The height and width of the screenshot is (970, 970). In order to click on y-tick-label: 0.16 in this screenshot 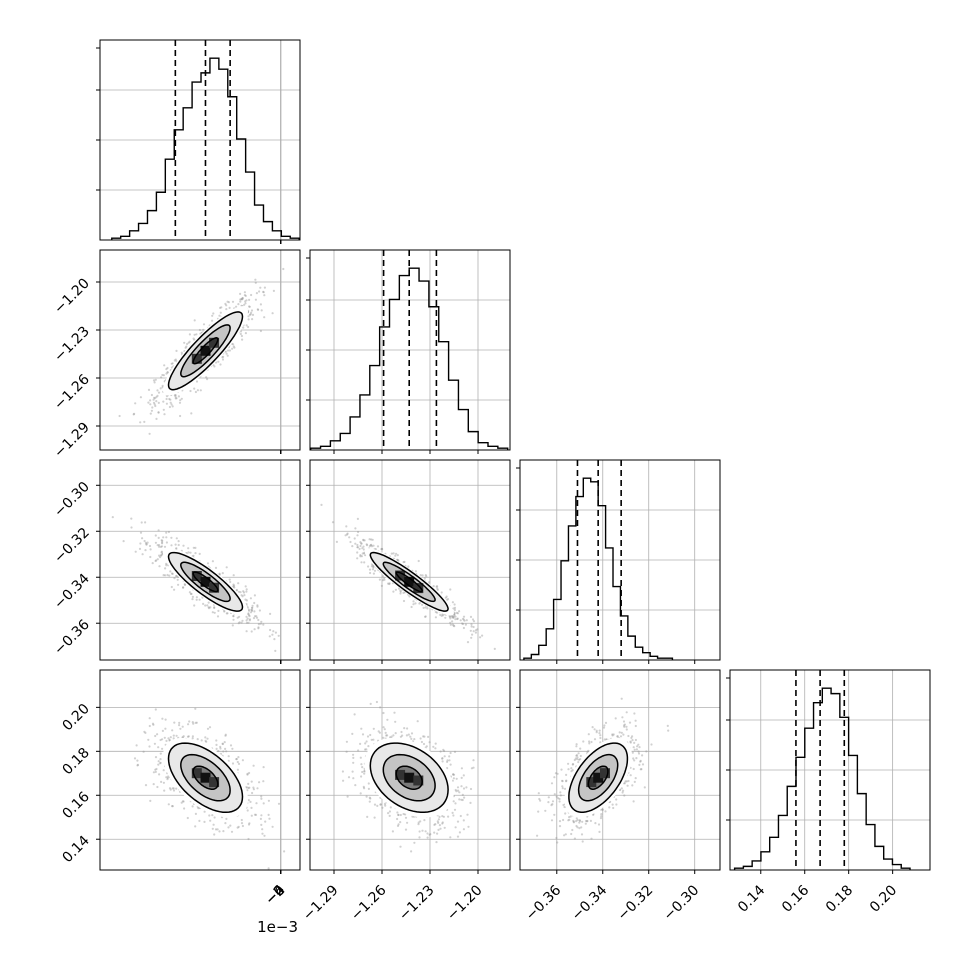, I will do `click(75, 805)`.